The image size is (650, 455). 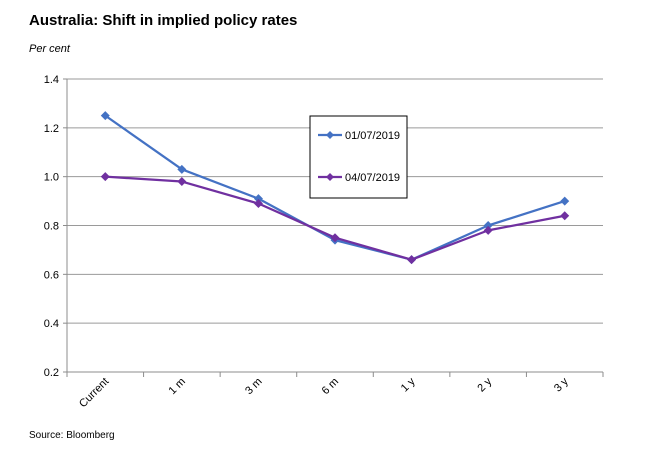 What do you see at coordinates (51, 275) in the screenshot?
I see `y-tick-label: 0.6` at bounding box center [51, 275].